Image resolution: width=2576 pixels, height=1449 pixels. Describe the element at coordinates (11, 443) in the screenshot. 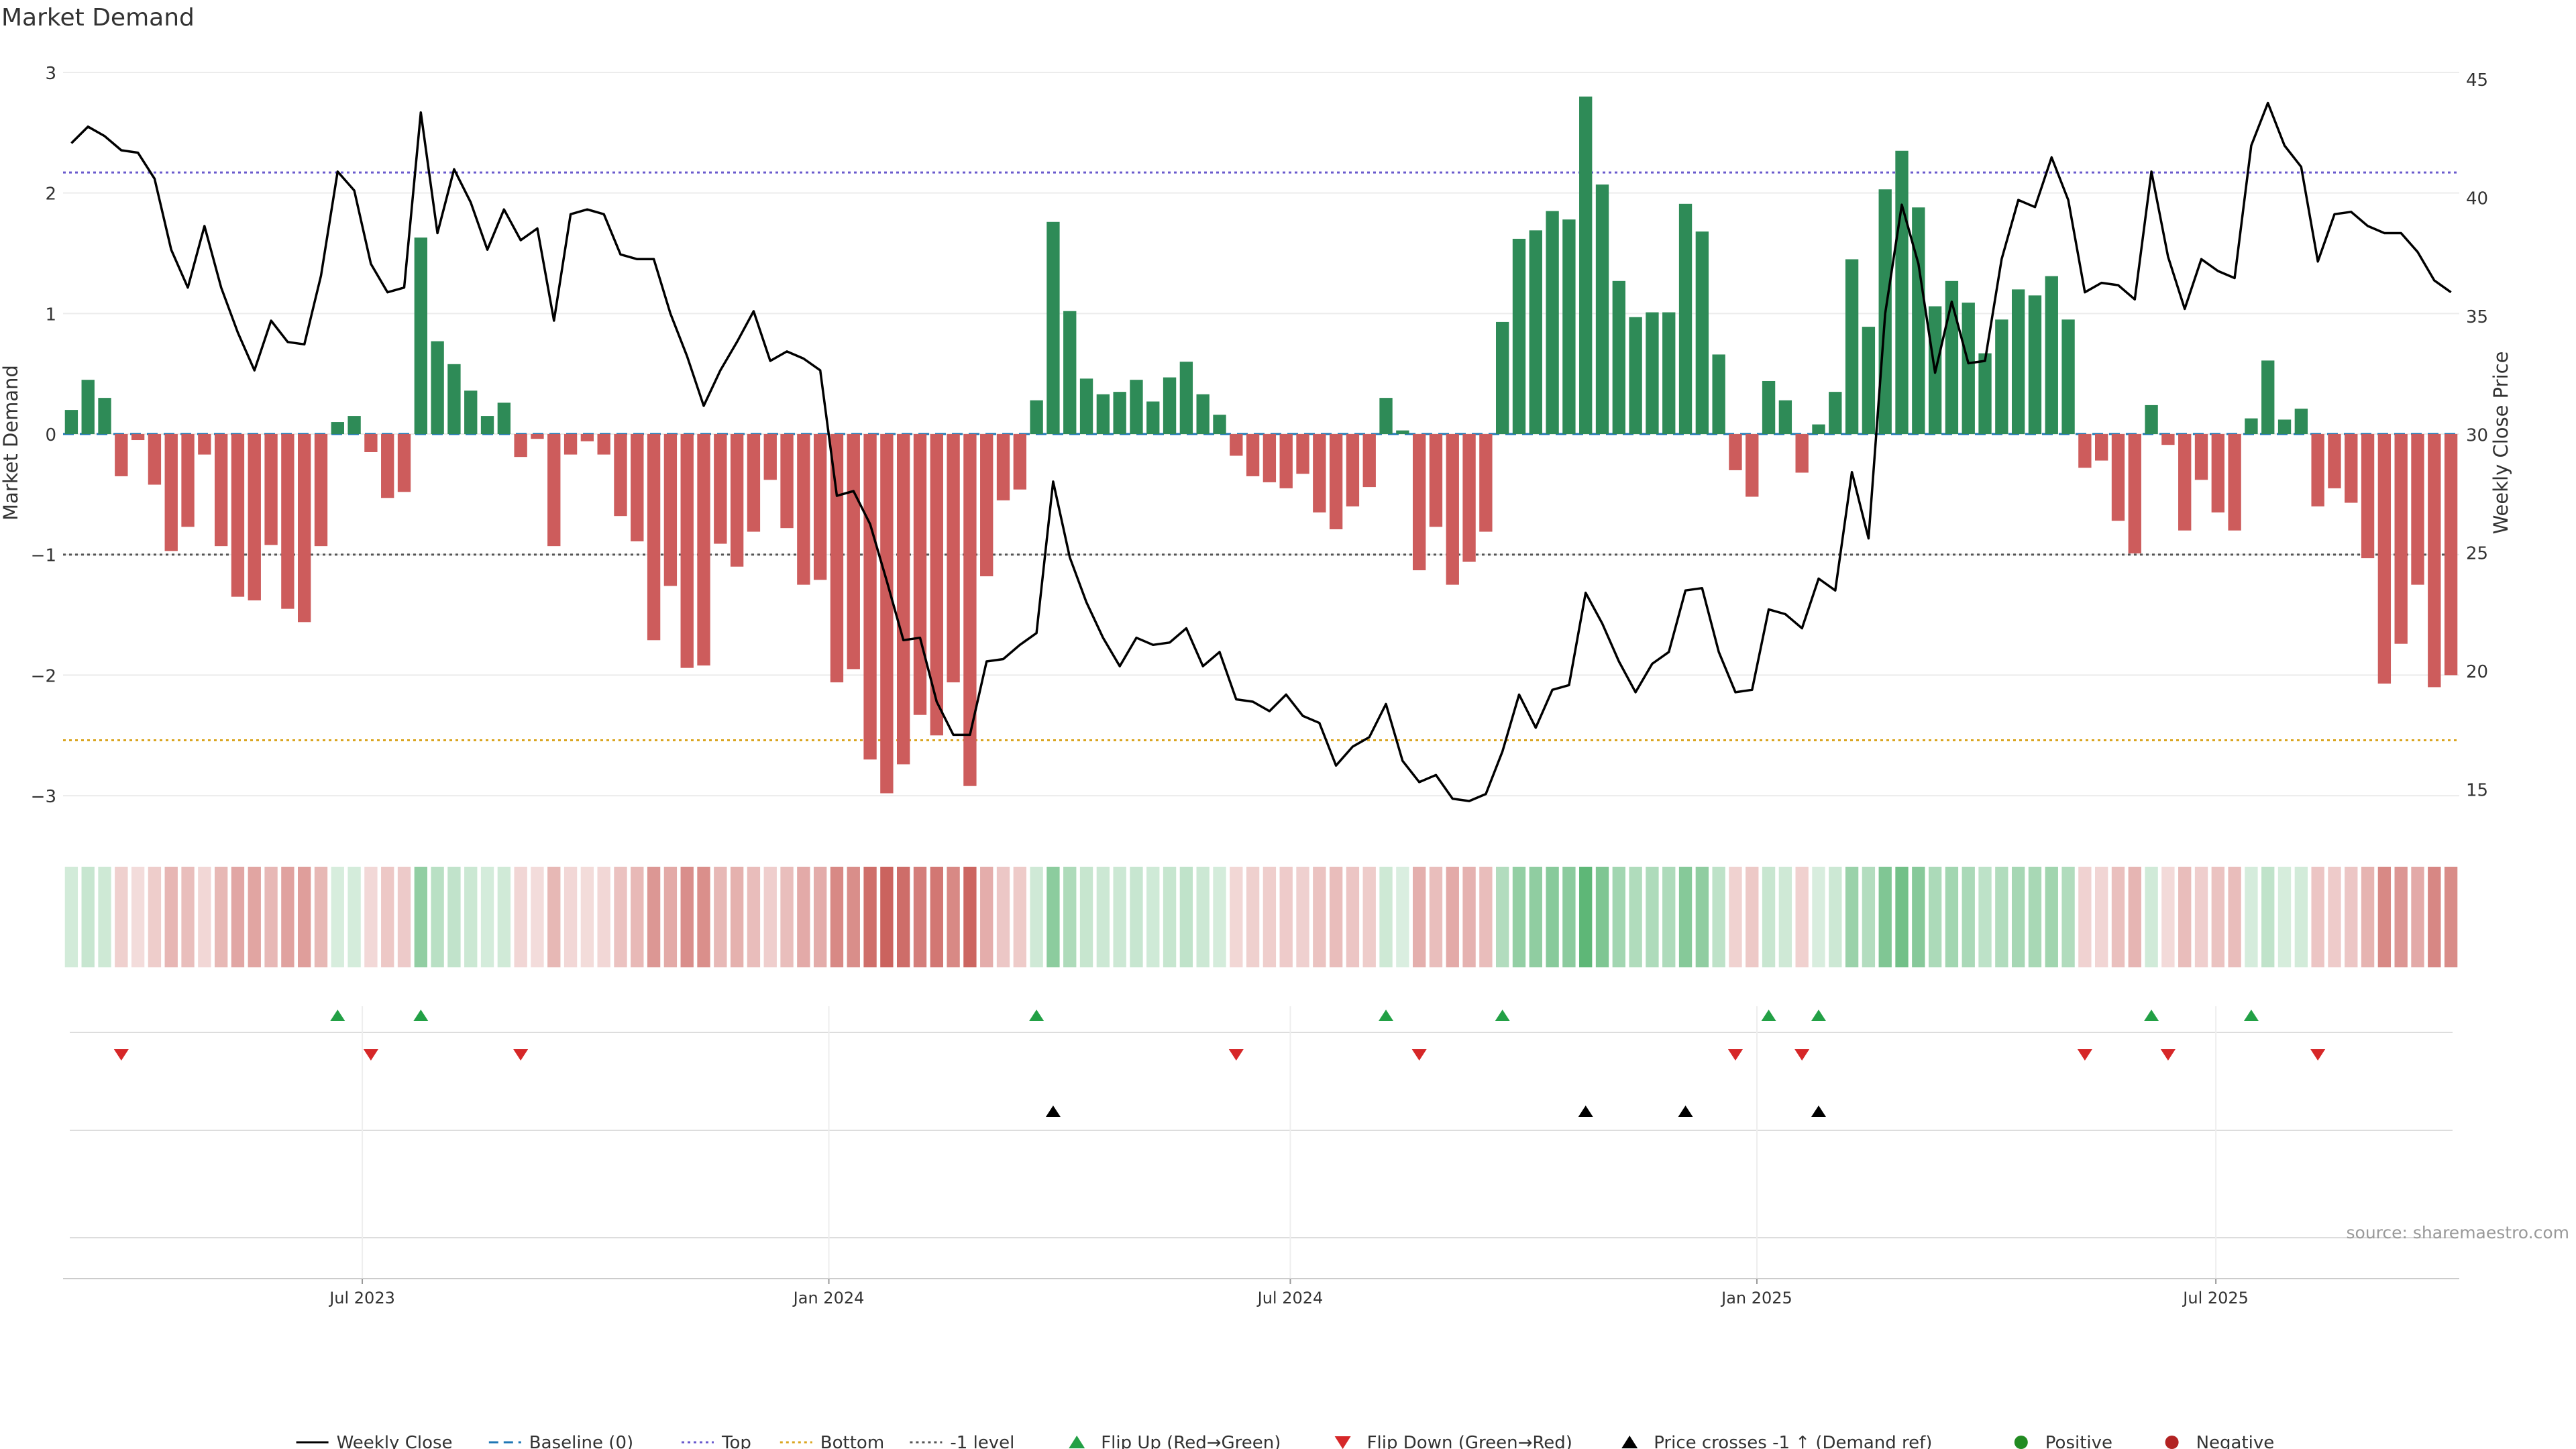

I see `y-axis-label: Market Demand` at that location.